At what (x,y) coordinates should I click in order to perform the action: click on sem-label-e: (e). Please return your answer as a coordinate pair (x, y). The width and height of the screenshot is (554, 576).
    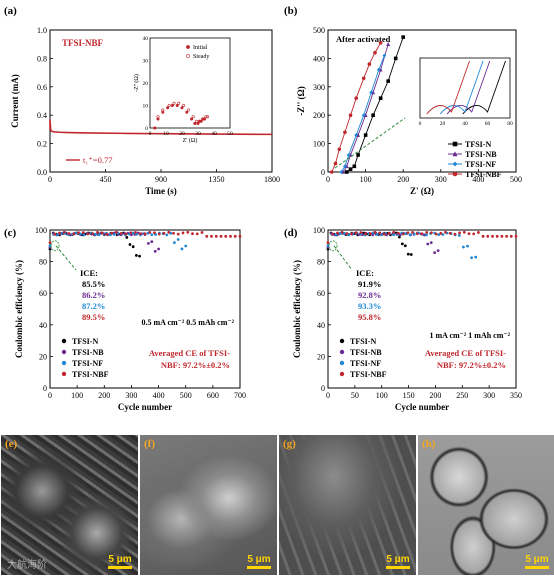
    Looking at the image, I should click on (11, 444).